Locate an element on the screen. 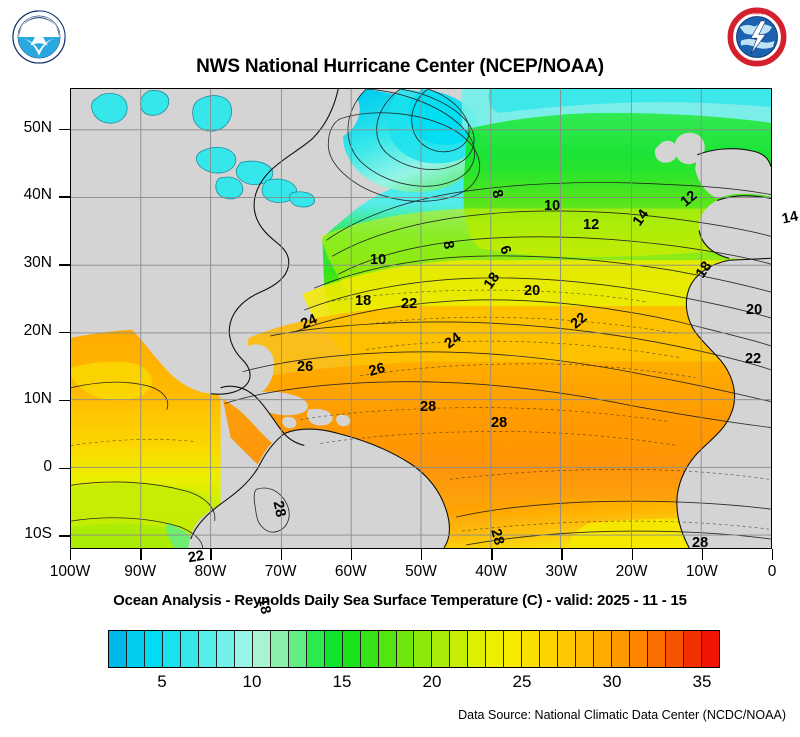  x-axis-label-5: 50W is located at coordinates (421, 571).